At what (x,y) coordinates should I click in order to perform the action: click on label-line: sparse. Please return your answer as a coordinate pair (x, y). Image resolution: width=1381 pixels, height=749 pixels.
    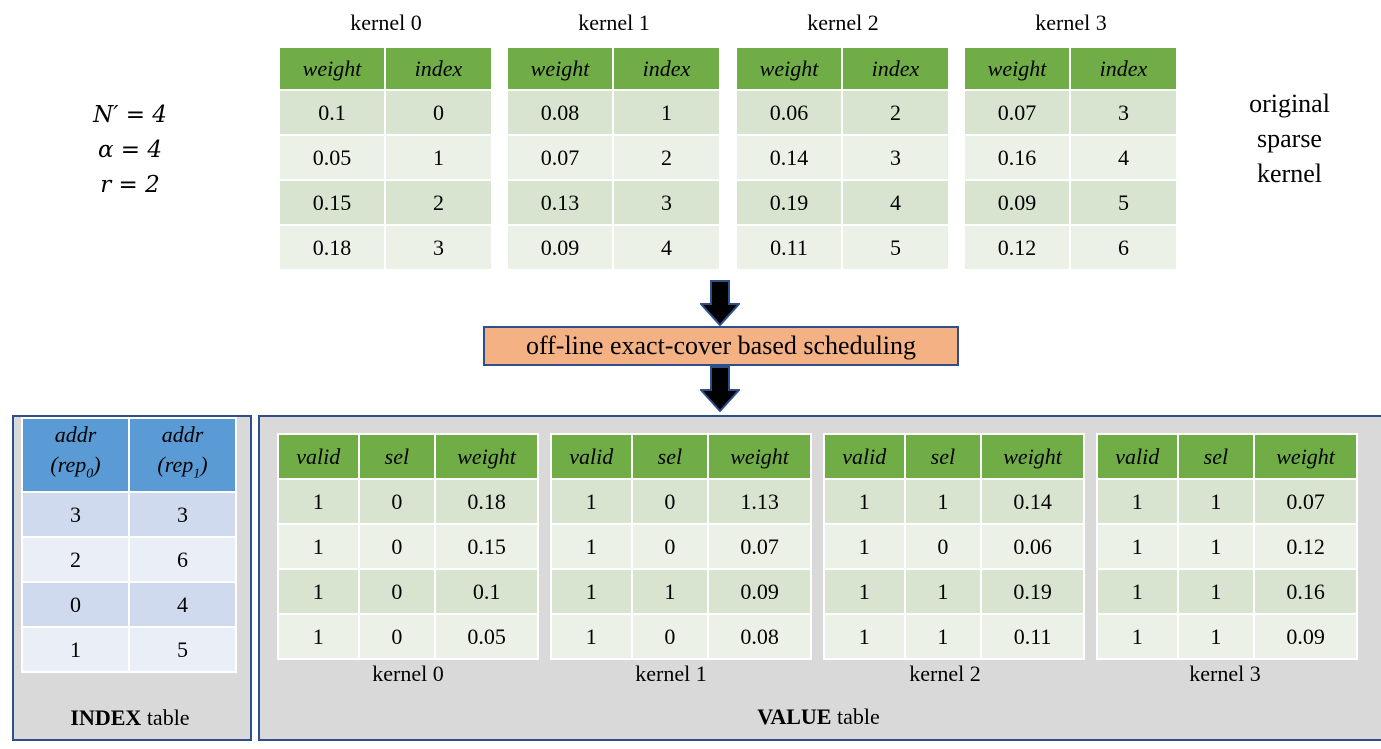
    Looking at the image, I should click on (1289, 138).